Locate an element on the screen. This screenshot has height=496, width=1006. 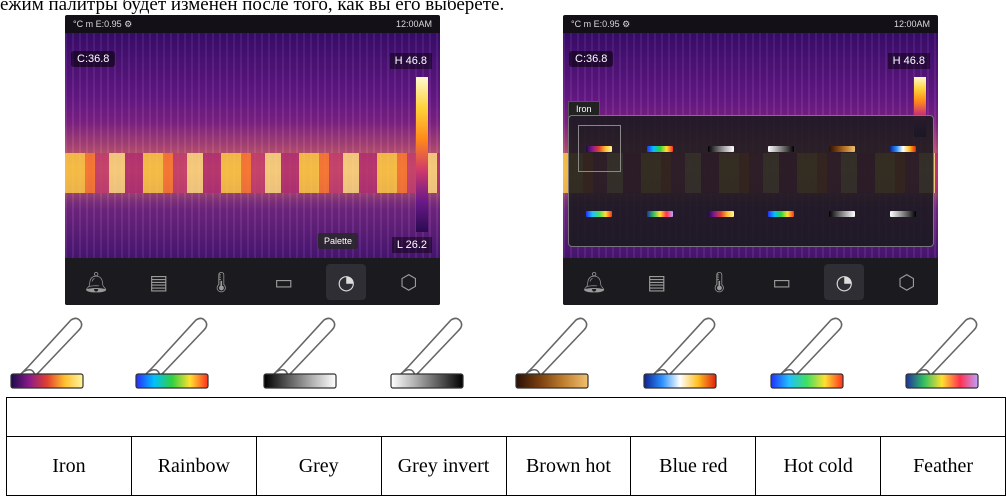
palette-grey-invert-icon is located at coordinates (427, 353).